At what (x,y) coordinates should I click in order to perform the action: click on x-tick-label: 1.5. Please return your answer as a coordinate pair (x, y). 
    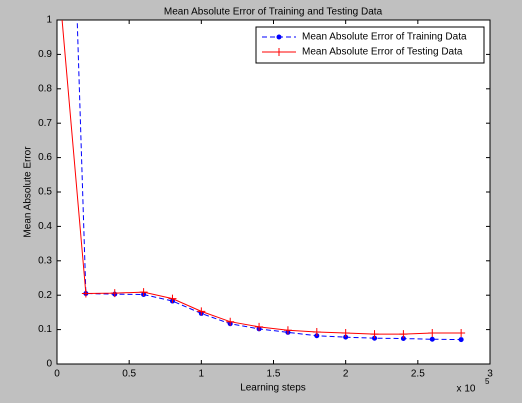
    Looking at the image, I should click on (274, 374).